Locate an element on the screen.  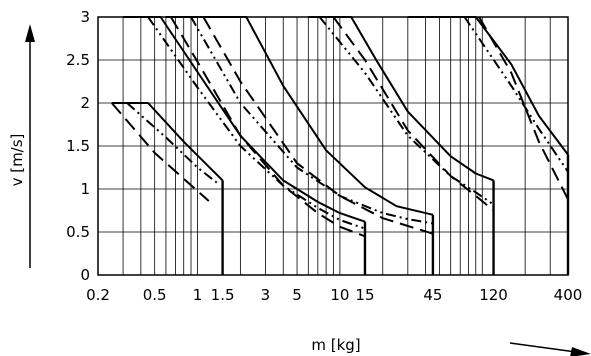
x-tick-labels: 0.2 0.5 1 1.5 3 5 10 15 45 120 400 is located at coordinates (334, 295).